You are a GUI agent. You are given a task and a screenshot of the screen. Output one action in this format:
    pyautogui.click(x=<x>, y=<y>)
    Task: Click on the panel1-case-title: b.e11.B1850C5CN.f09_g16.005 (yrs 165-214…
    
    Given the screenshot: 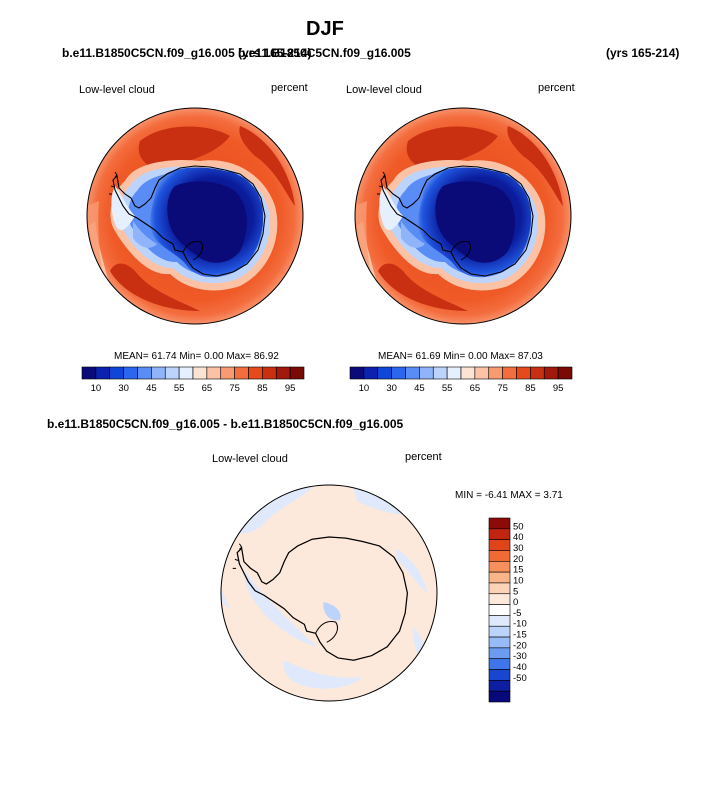 What is the action you would take?
    pyautogui.click(x=187, y=53)
    